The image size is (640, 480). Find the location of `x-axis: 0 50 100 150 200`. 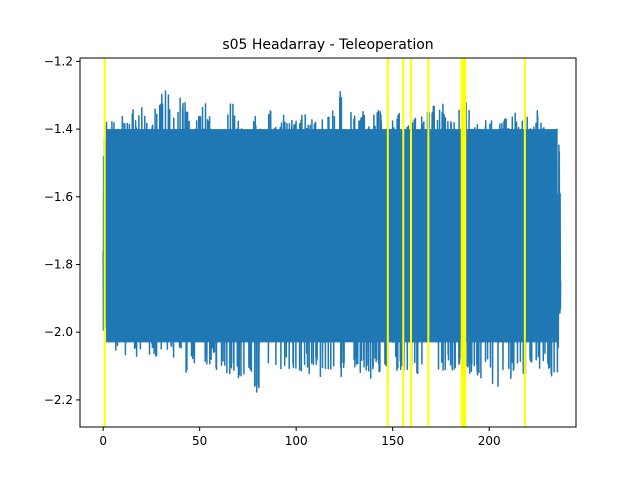

x-axis: 0 50 100 150 200 is located at coordinates (300, 437).